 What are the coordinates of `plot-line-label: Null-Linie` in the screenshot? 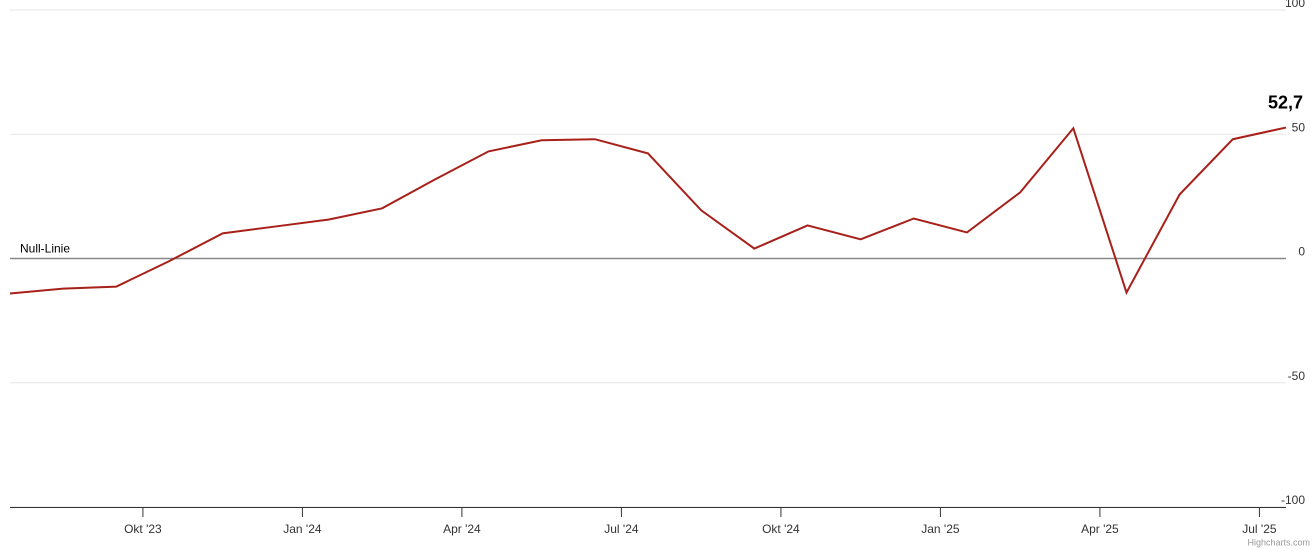 It's located at (45, 249).